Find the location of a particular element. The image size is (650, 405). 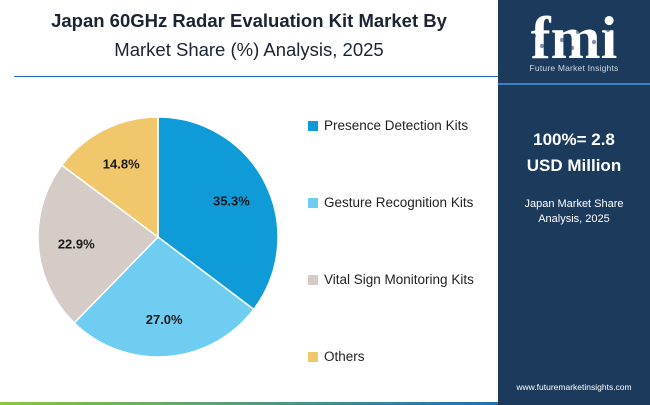

pie-label-4: 14.8% is located at coordinates (121, 164).